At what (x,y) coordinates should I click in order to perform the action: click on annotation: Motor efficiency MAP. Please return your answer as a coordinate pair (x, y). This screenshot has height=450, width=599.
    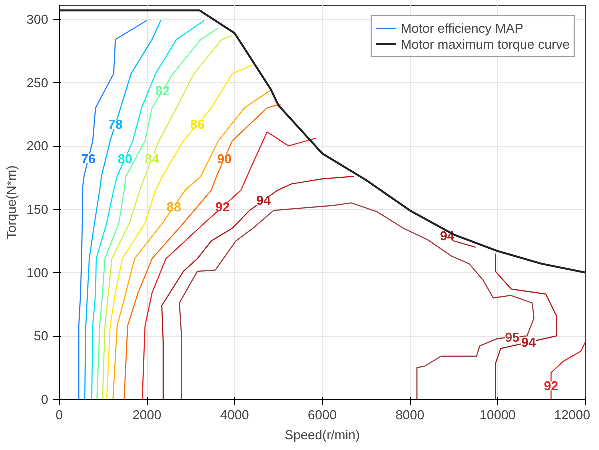
    Looking at the image, I should click on (462, 28).